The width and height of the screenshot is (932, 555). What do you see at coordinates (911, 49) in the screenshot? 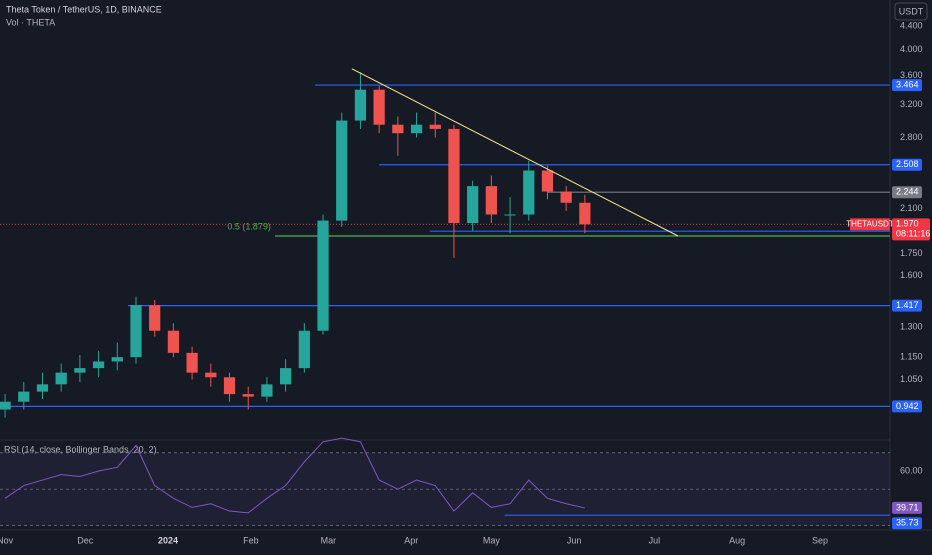
I see `y-tick-label: 4.000` at bounding box center [911, 49].